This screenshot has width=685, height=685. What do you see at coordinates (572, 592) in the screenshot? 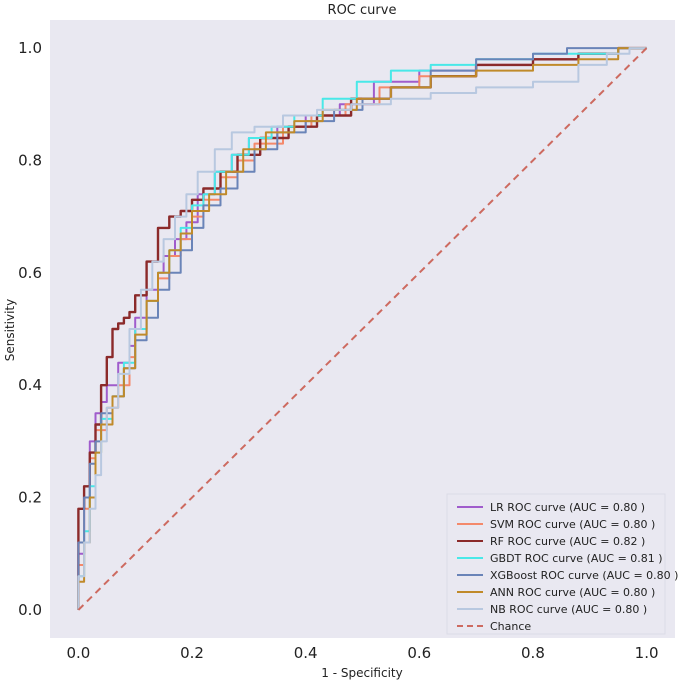
I see `legend-label-ann: ANN ROC curve (AUC = 0.80 )` at bounding box center [572, 592].